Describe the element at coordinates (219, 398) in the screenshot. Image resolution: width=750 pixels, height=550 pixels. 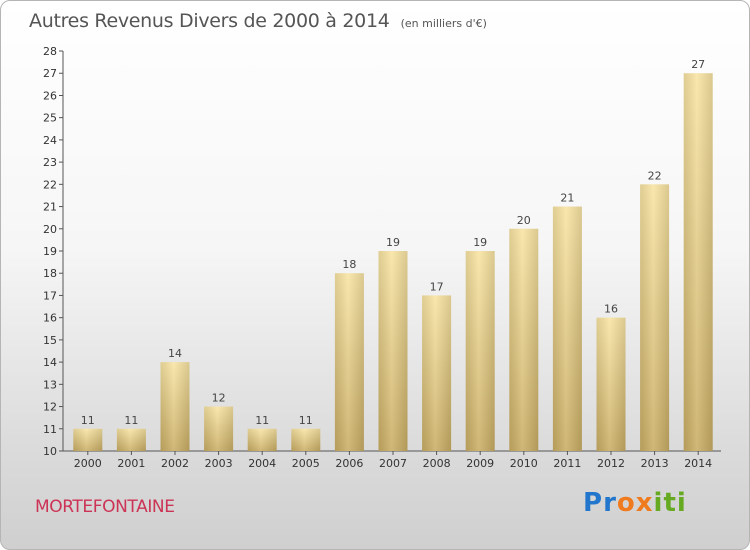
I see `data-label: 12` at that location.